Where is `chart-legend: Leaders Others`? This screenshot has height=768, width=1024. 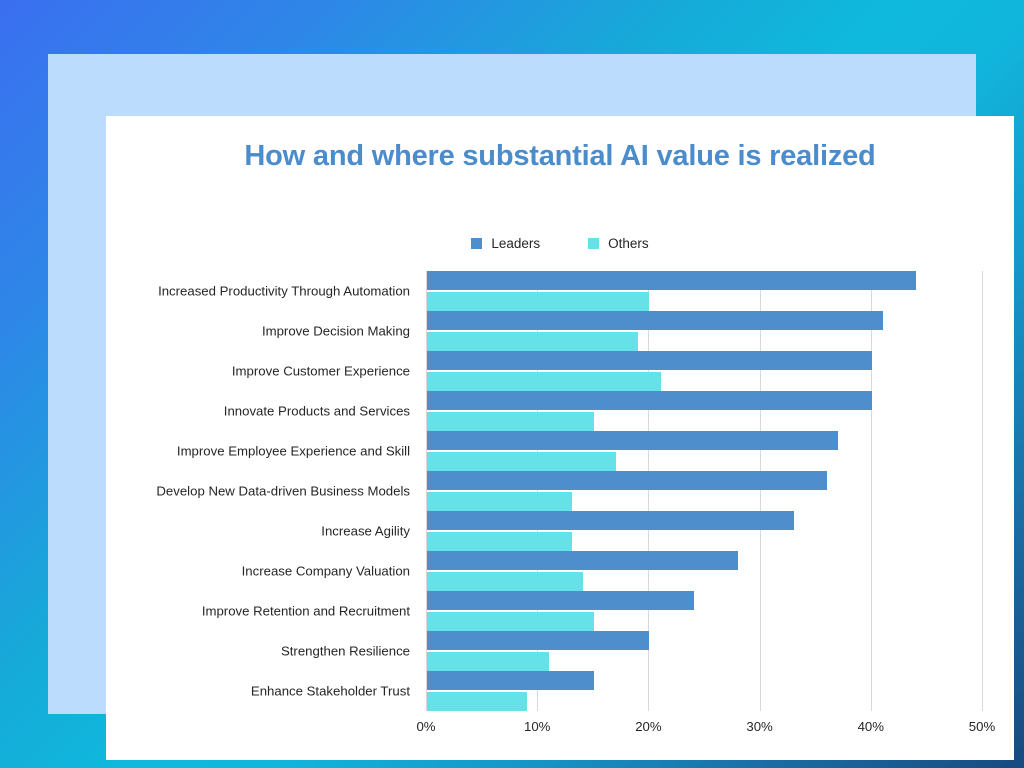
chart-legend: Leaders Others is located at coordinates (560, 243).